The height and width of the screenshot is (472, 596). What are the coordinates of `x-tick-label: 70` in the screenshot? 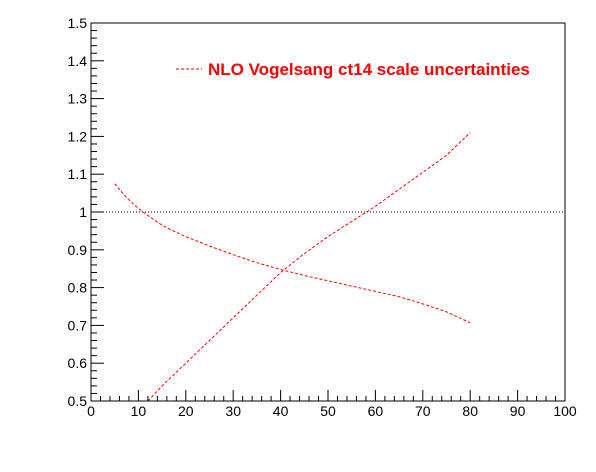 It's located at (423, 411).